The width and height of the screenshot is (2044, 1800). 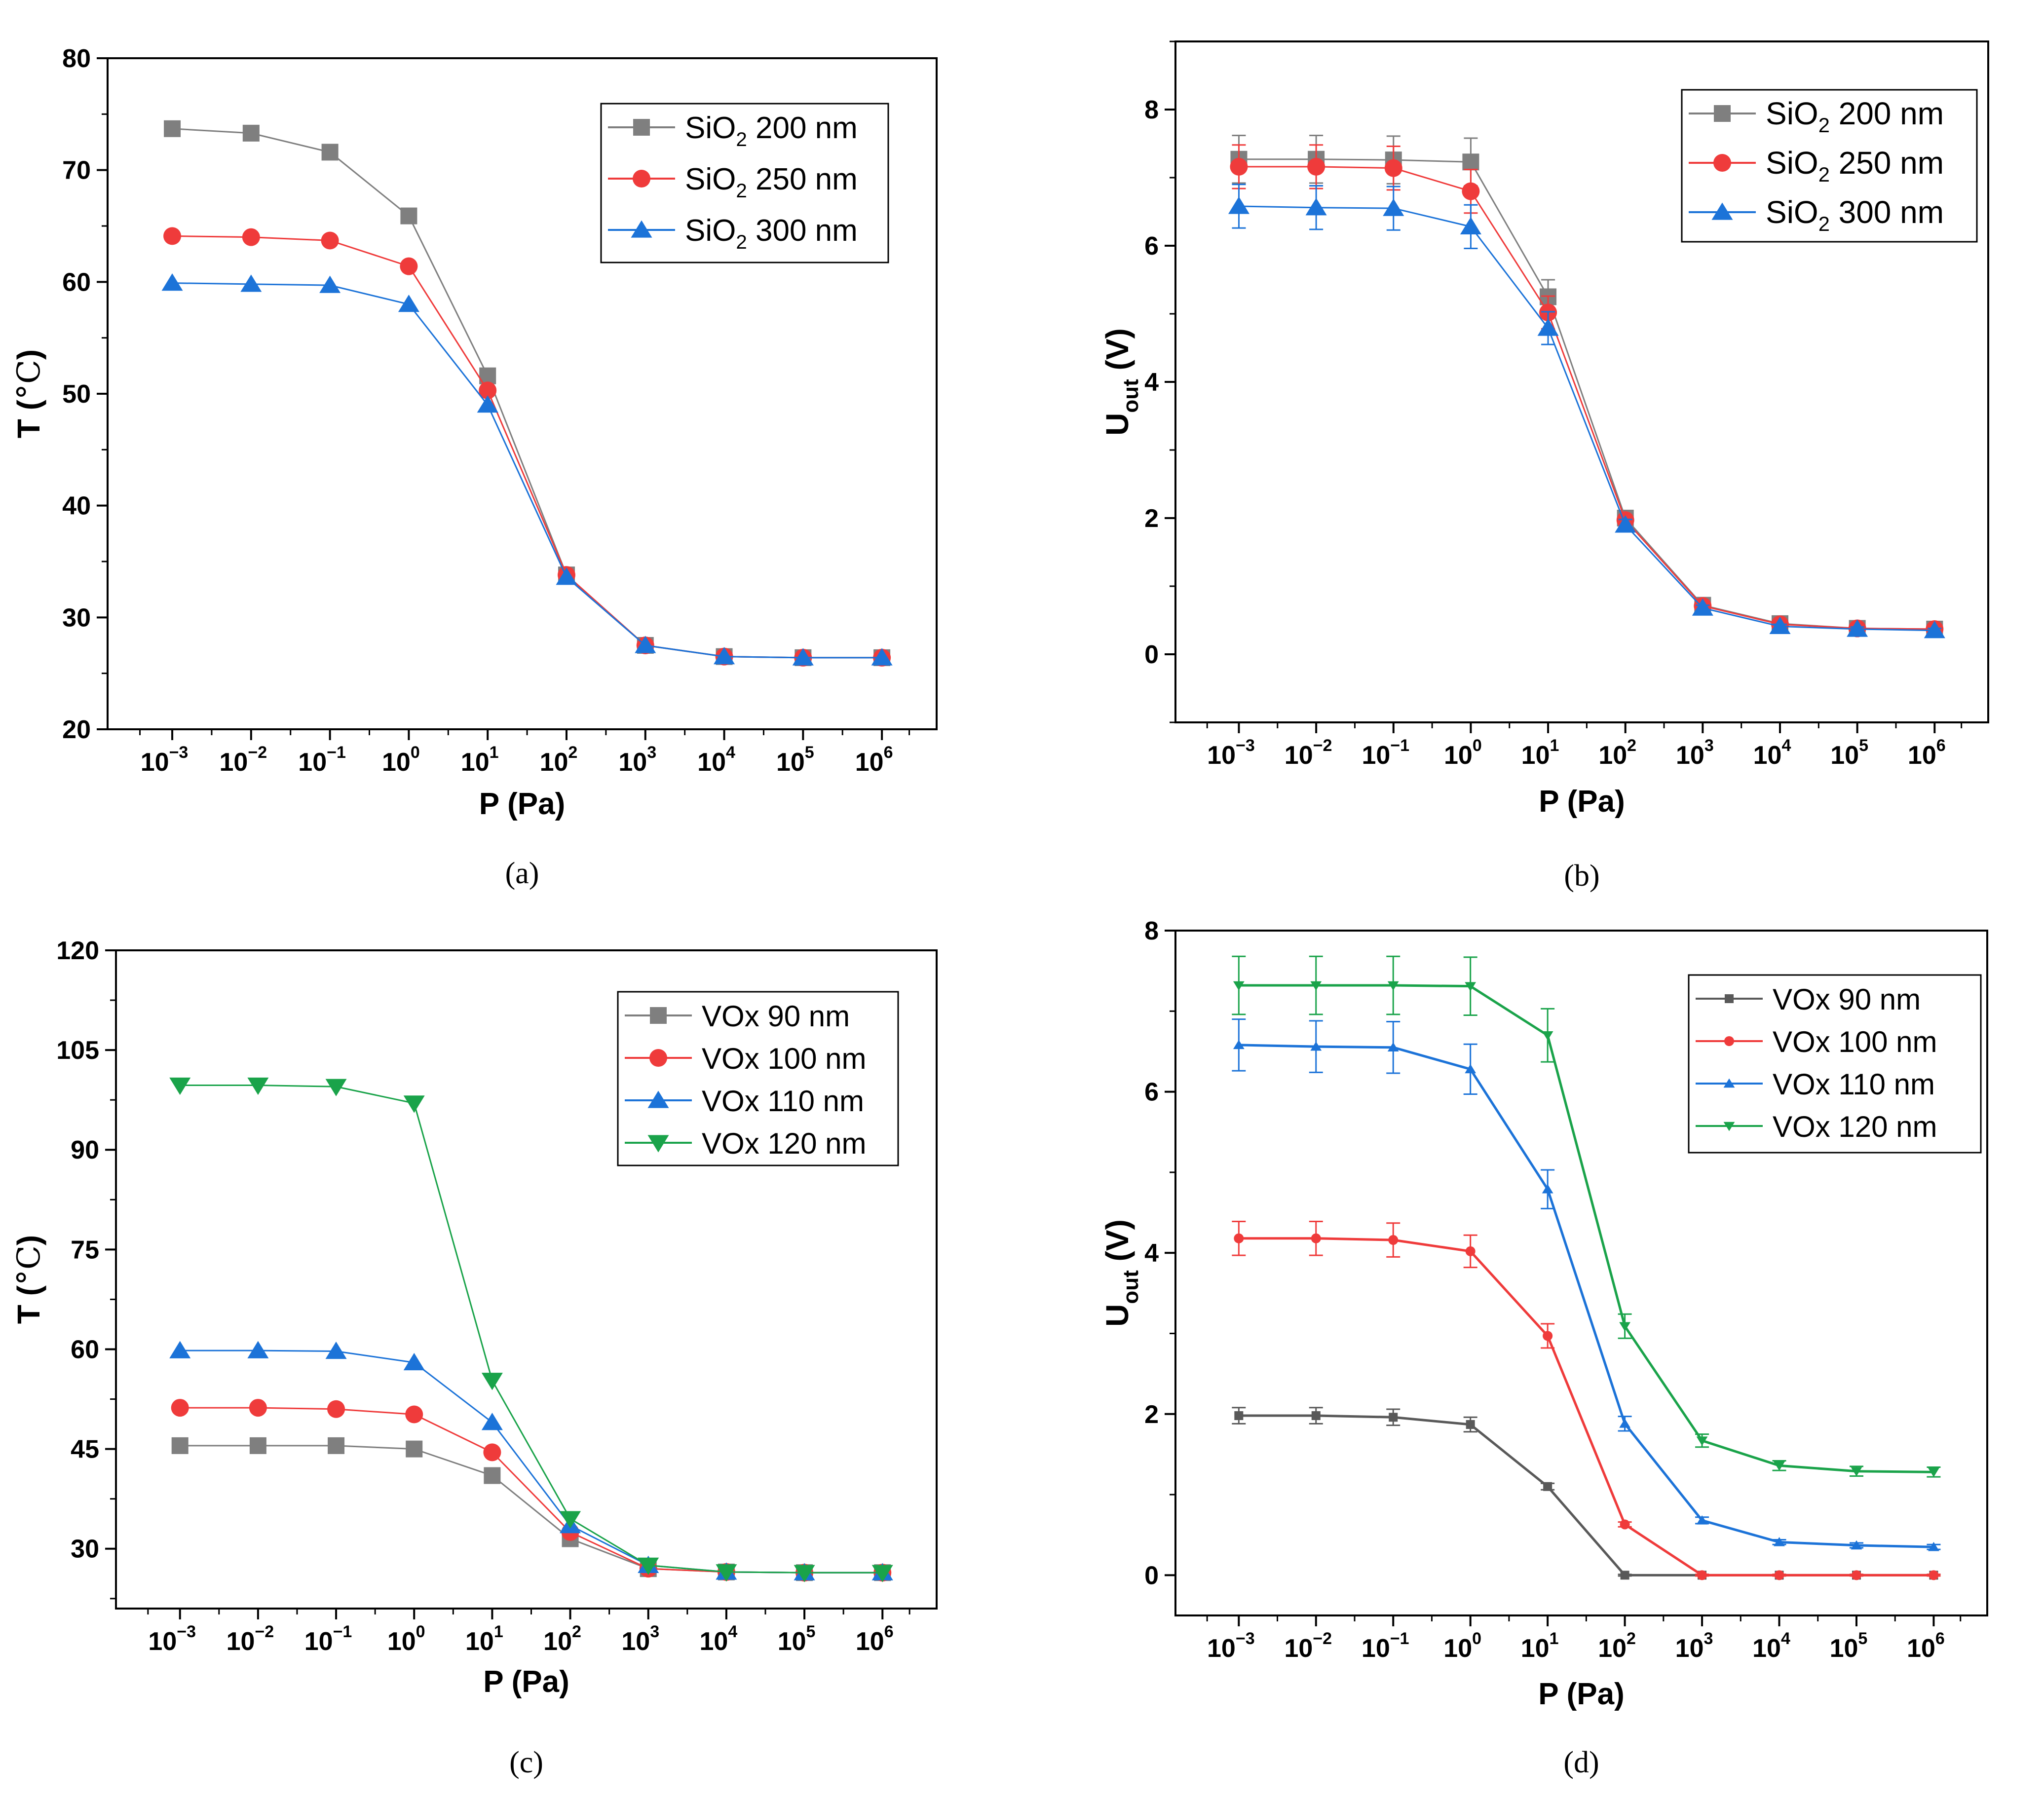 What do you see at coordinates (29, 1280) in the screenshot?
I see `y-axis-label: T (°C)` at bounding box center [29, 1280].